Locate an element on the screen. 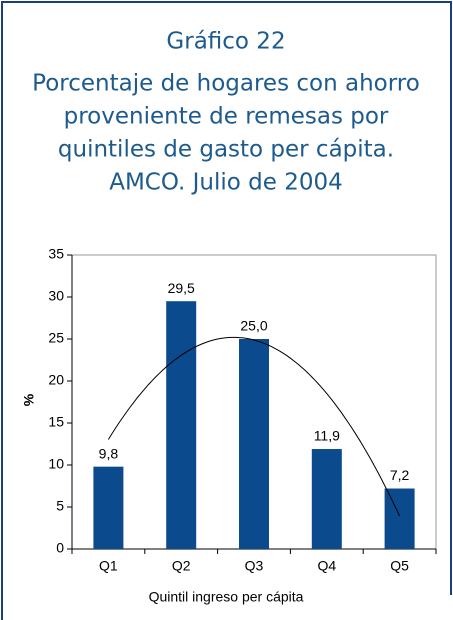 Image resolution: width=453 pixels, height=620 pixels. value-label: 11,9 is located at coordinates (327, 436).